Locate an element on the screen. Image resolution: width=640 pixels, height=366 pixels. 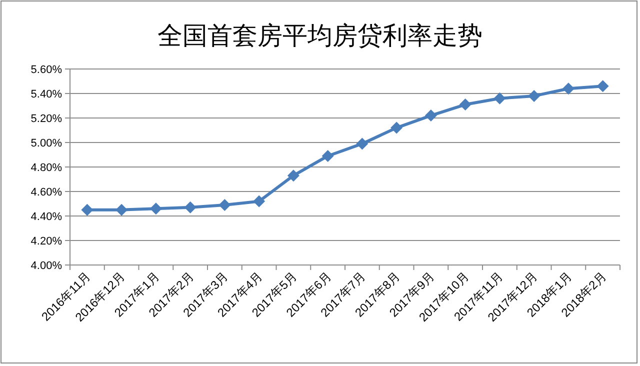
y-tick-label: 5.00% is located at coordinates (46, 144).